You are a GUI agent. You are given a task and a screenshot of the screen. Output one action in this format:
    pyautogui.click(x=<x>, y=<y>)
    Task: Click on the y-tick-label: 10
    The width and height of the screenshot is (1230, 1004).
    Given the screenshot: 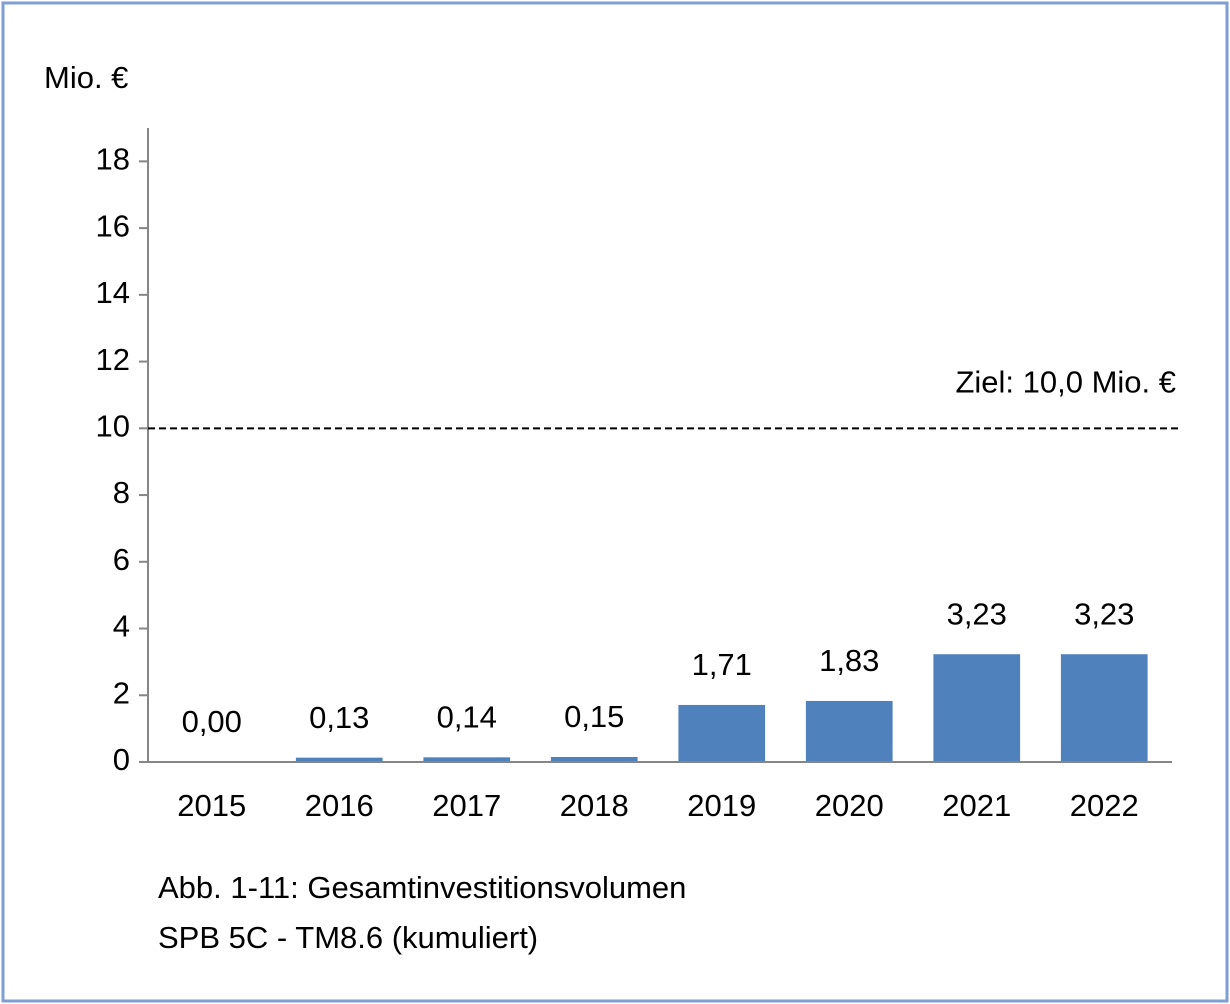 What is the action you would take?
    pyautogui.click(x=113, y=426)
    